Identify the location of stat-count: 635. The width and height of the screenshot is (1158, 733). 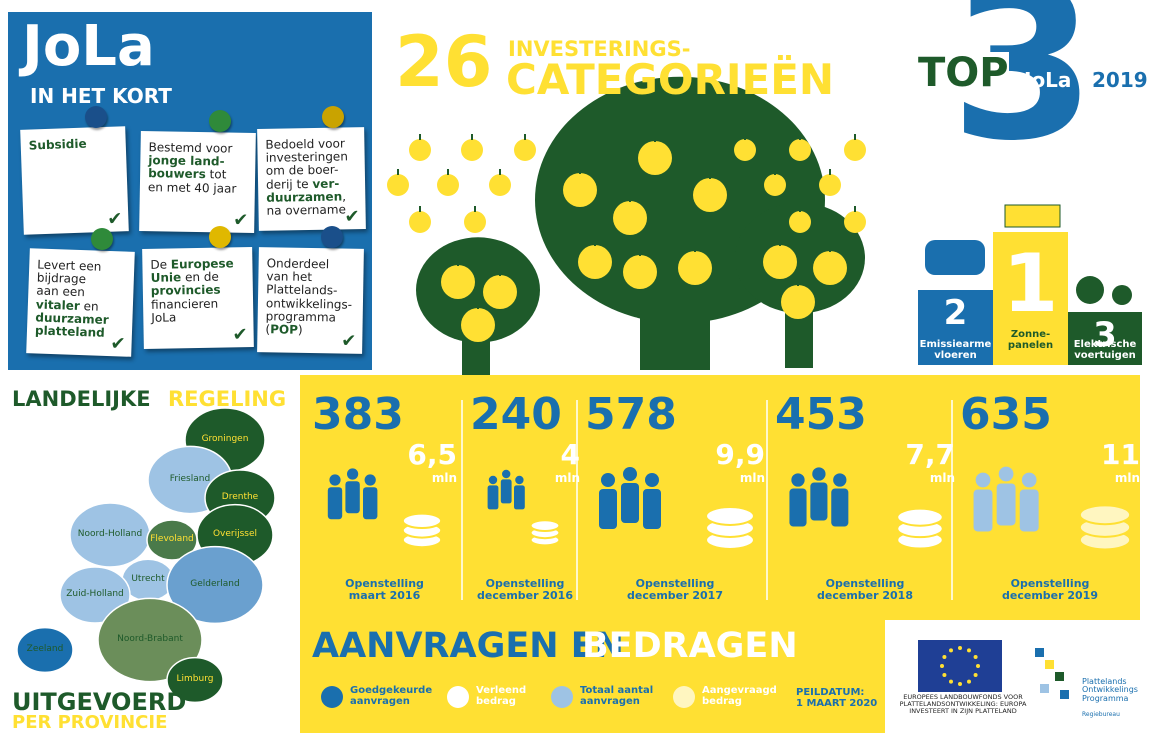
(1006, 414).